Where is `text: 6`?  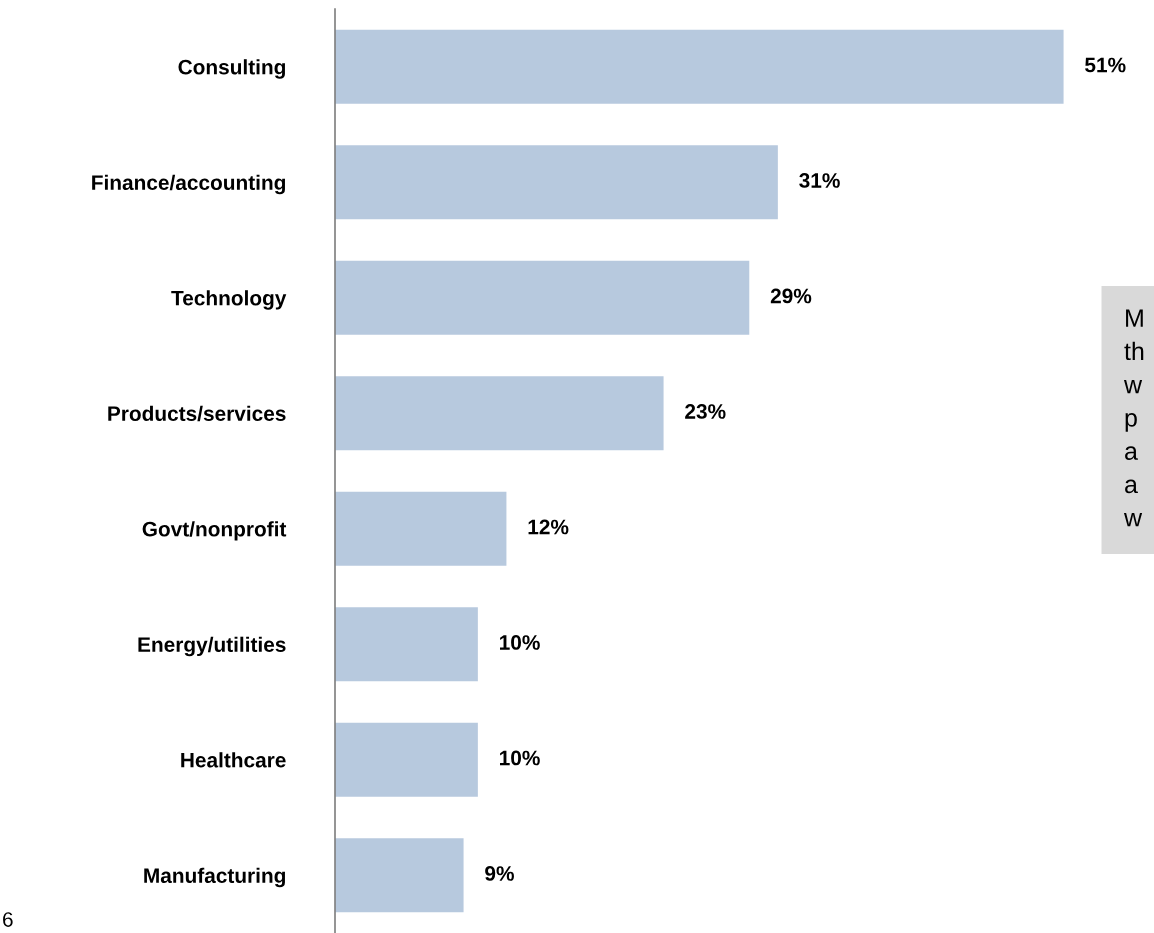
text: 6 is located at coordinates (8, 919).